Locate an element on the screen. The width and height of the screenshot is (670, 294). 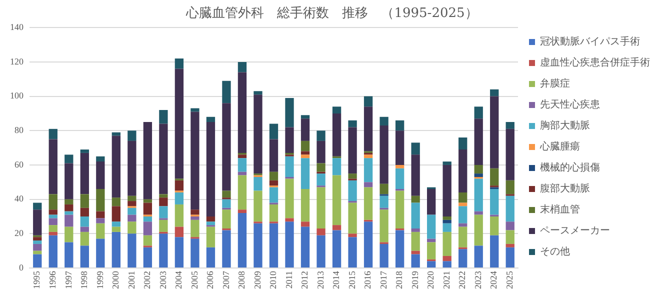
x-tick-label: 2020 is located at coordinates (431, 279).